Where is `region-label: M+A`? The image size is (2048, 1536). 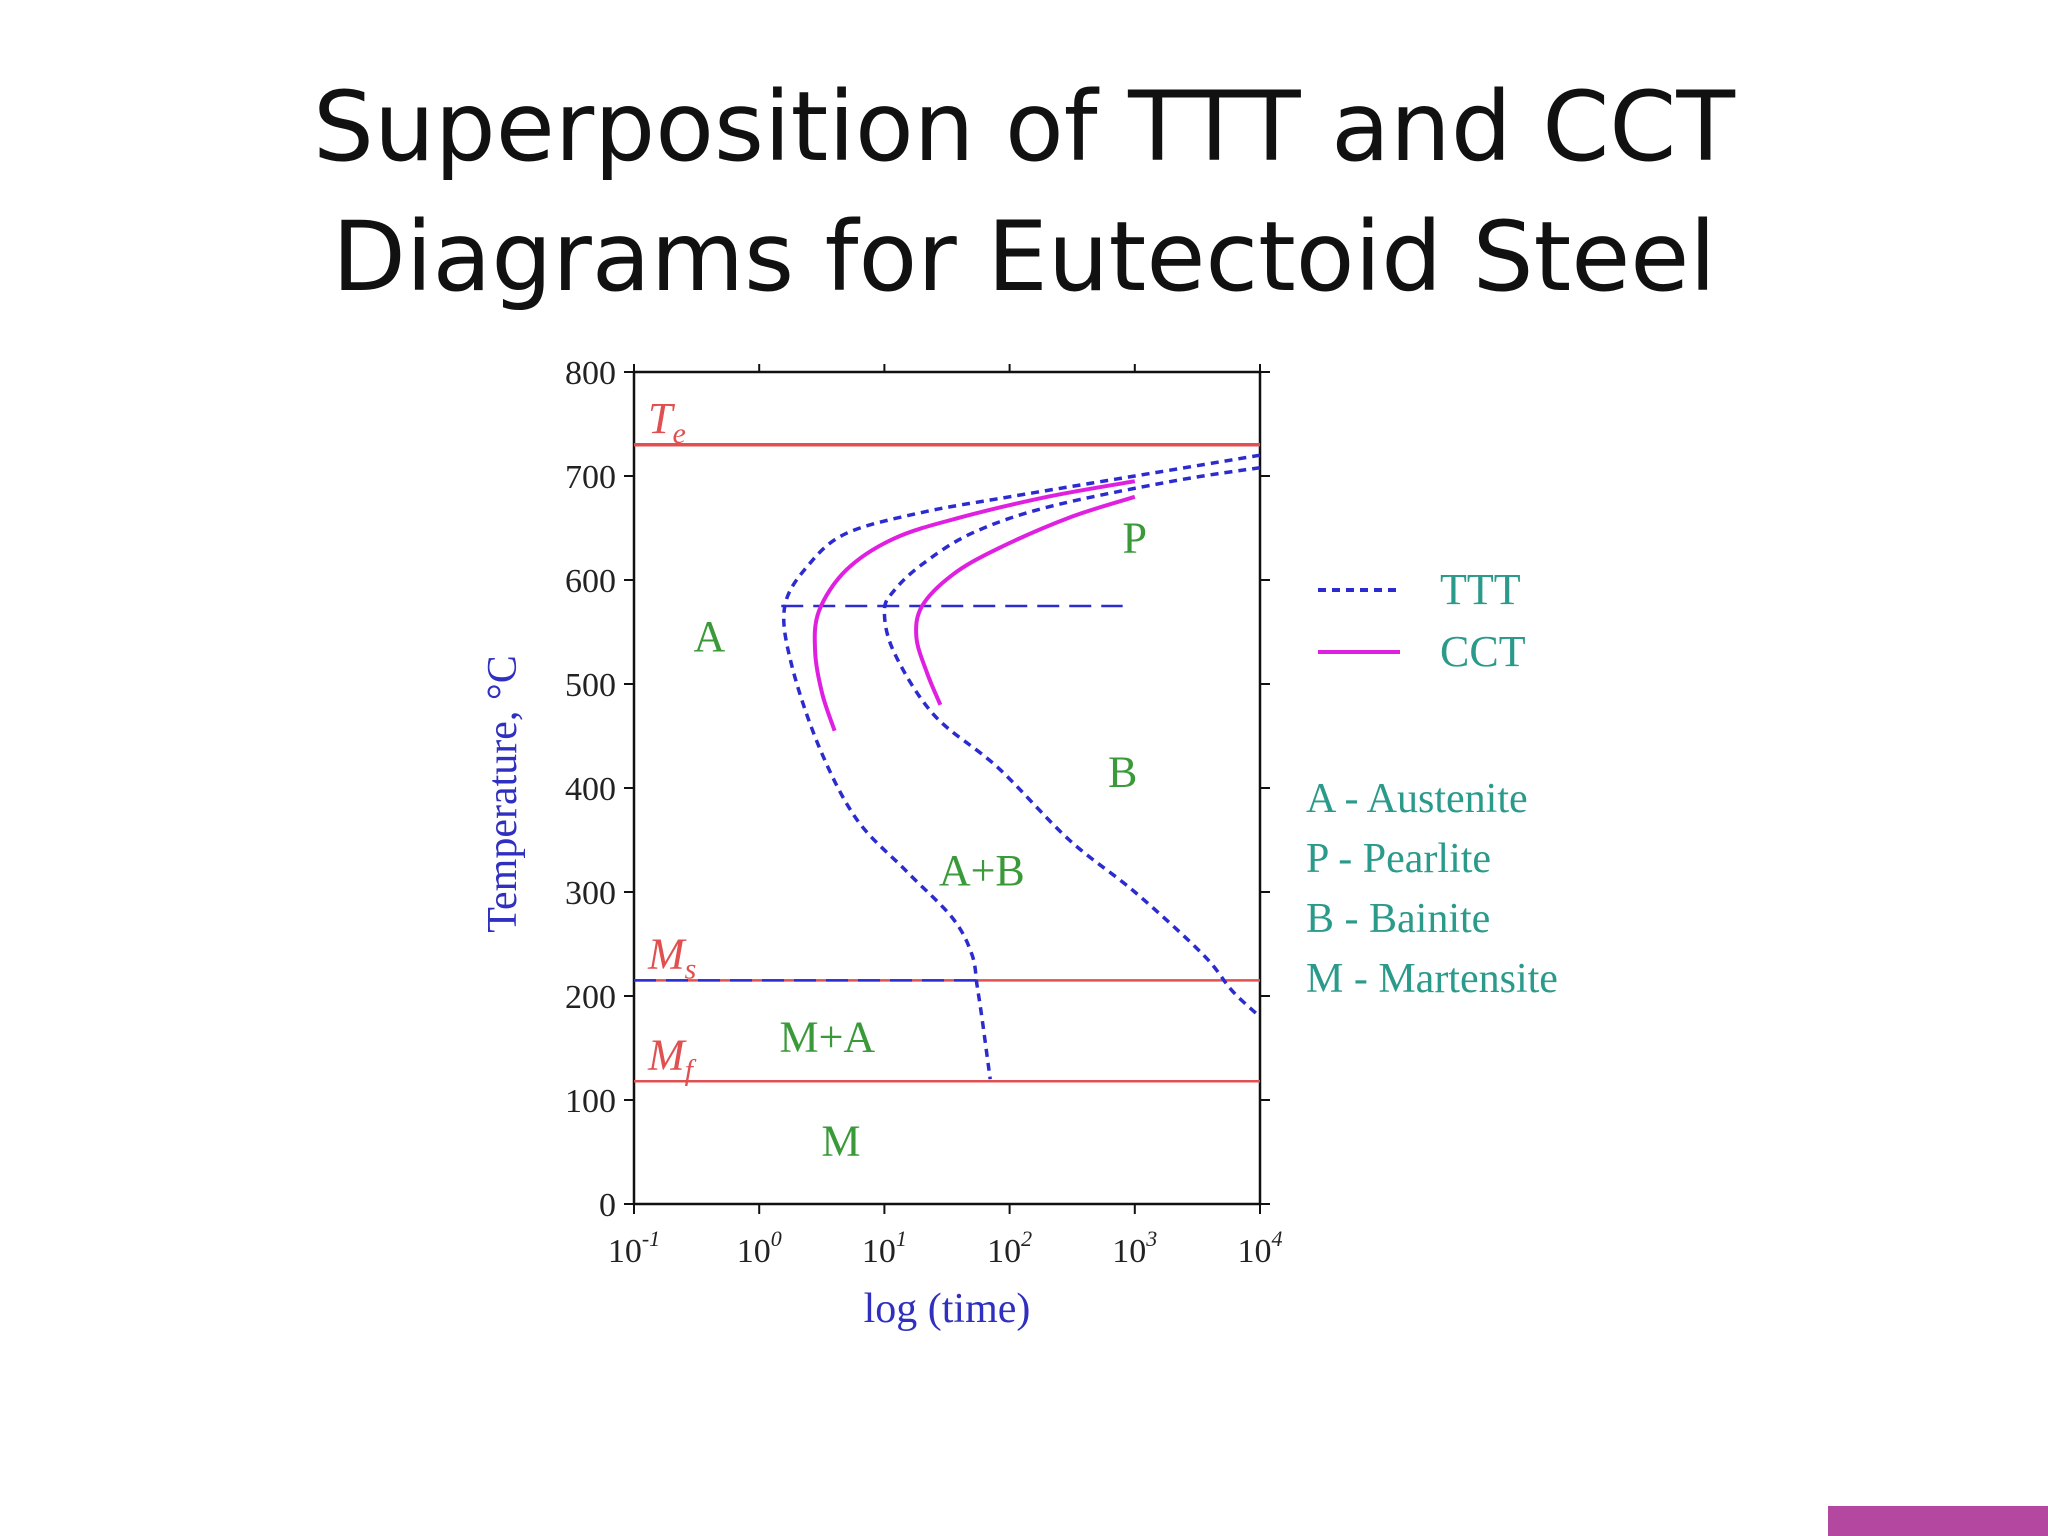 region-label: M+A is located at coordinates (827, 1037).